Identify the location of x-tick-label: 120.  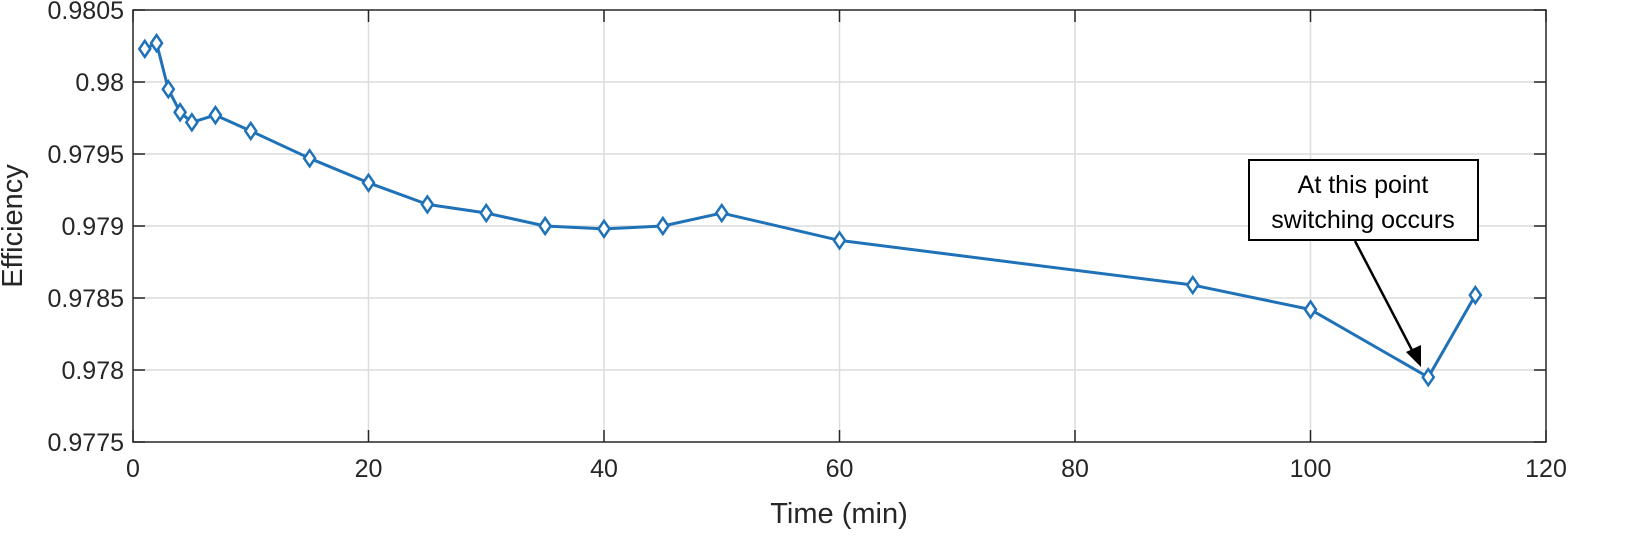
(1546, 469).